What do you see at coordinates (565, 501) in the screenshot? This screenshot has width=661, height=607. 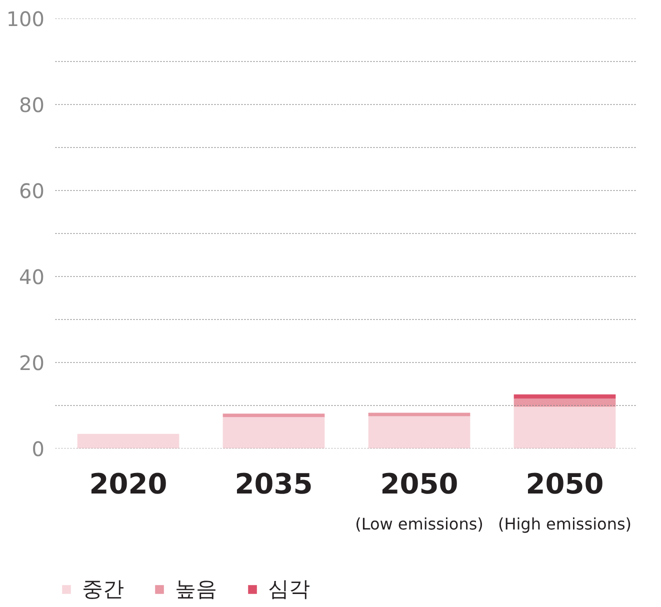 I see `category-label: 2050 (High emissions)` at bounding box center [565, 501].